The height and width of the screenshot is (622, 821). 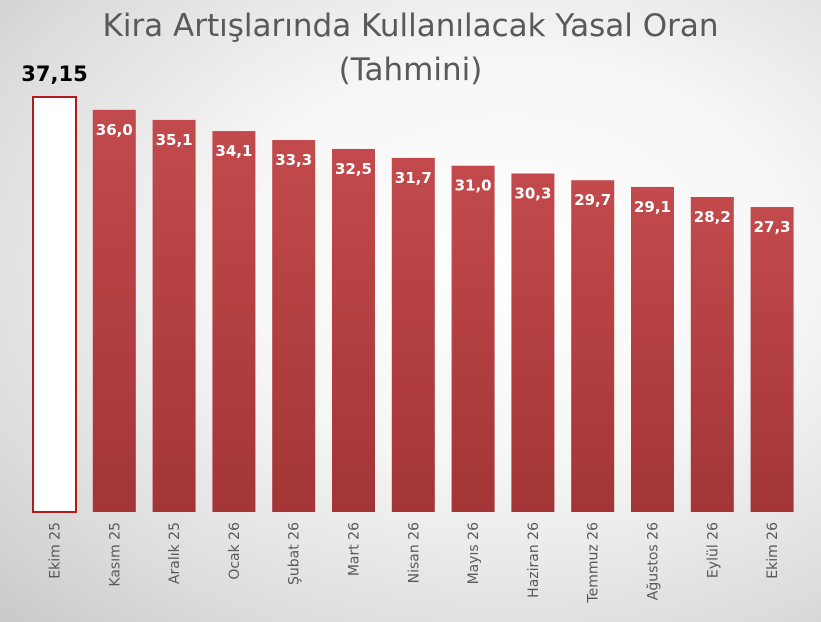 What do you see at coordinates (56, 550) in the screenshot?
I see `x-tick-label-1: Ekim 25` at bounding box center [56, 550].